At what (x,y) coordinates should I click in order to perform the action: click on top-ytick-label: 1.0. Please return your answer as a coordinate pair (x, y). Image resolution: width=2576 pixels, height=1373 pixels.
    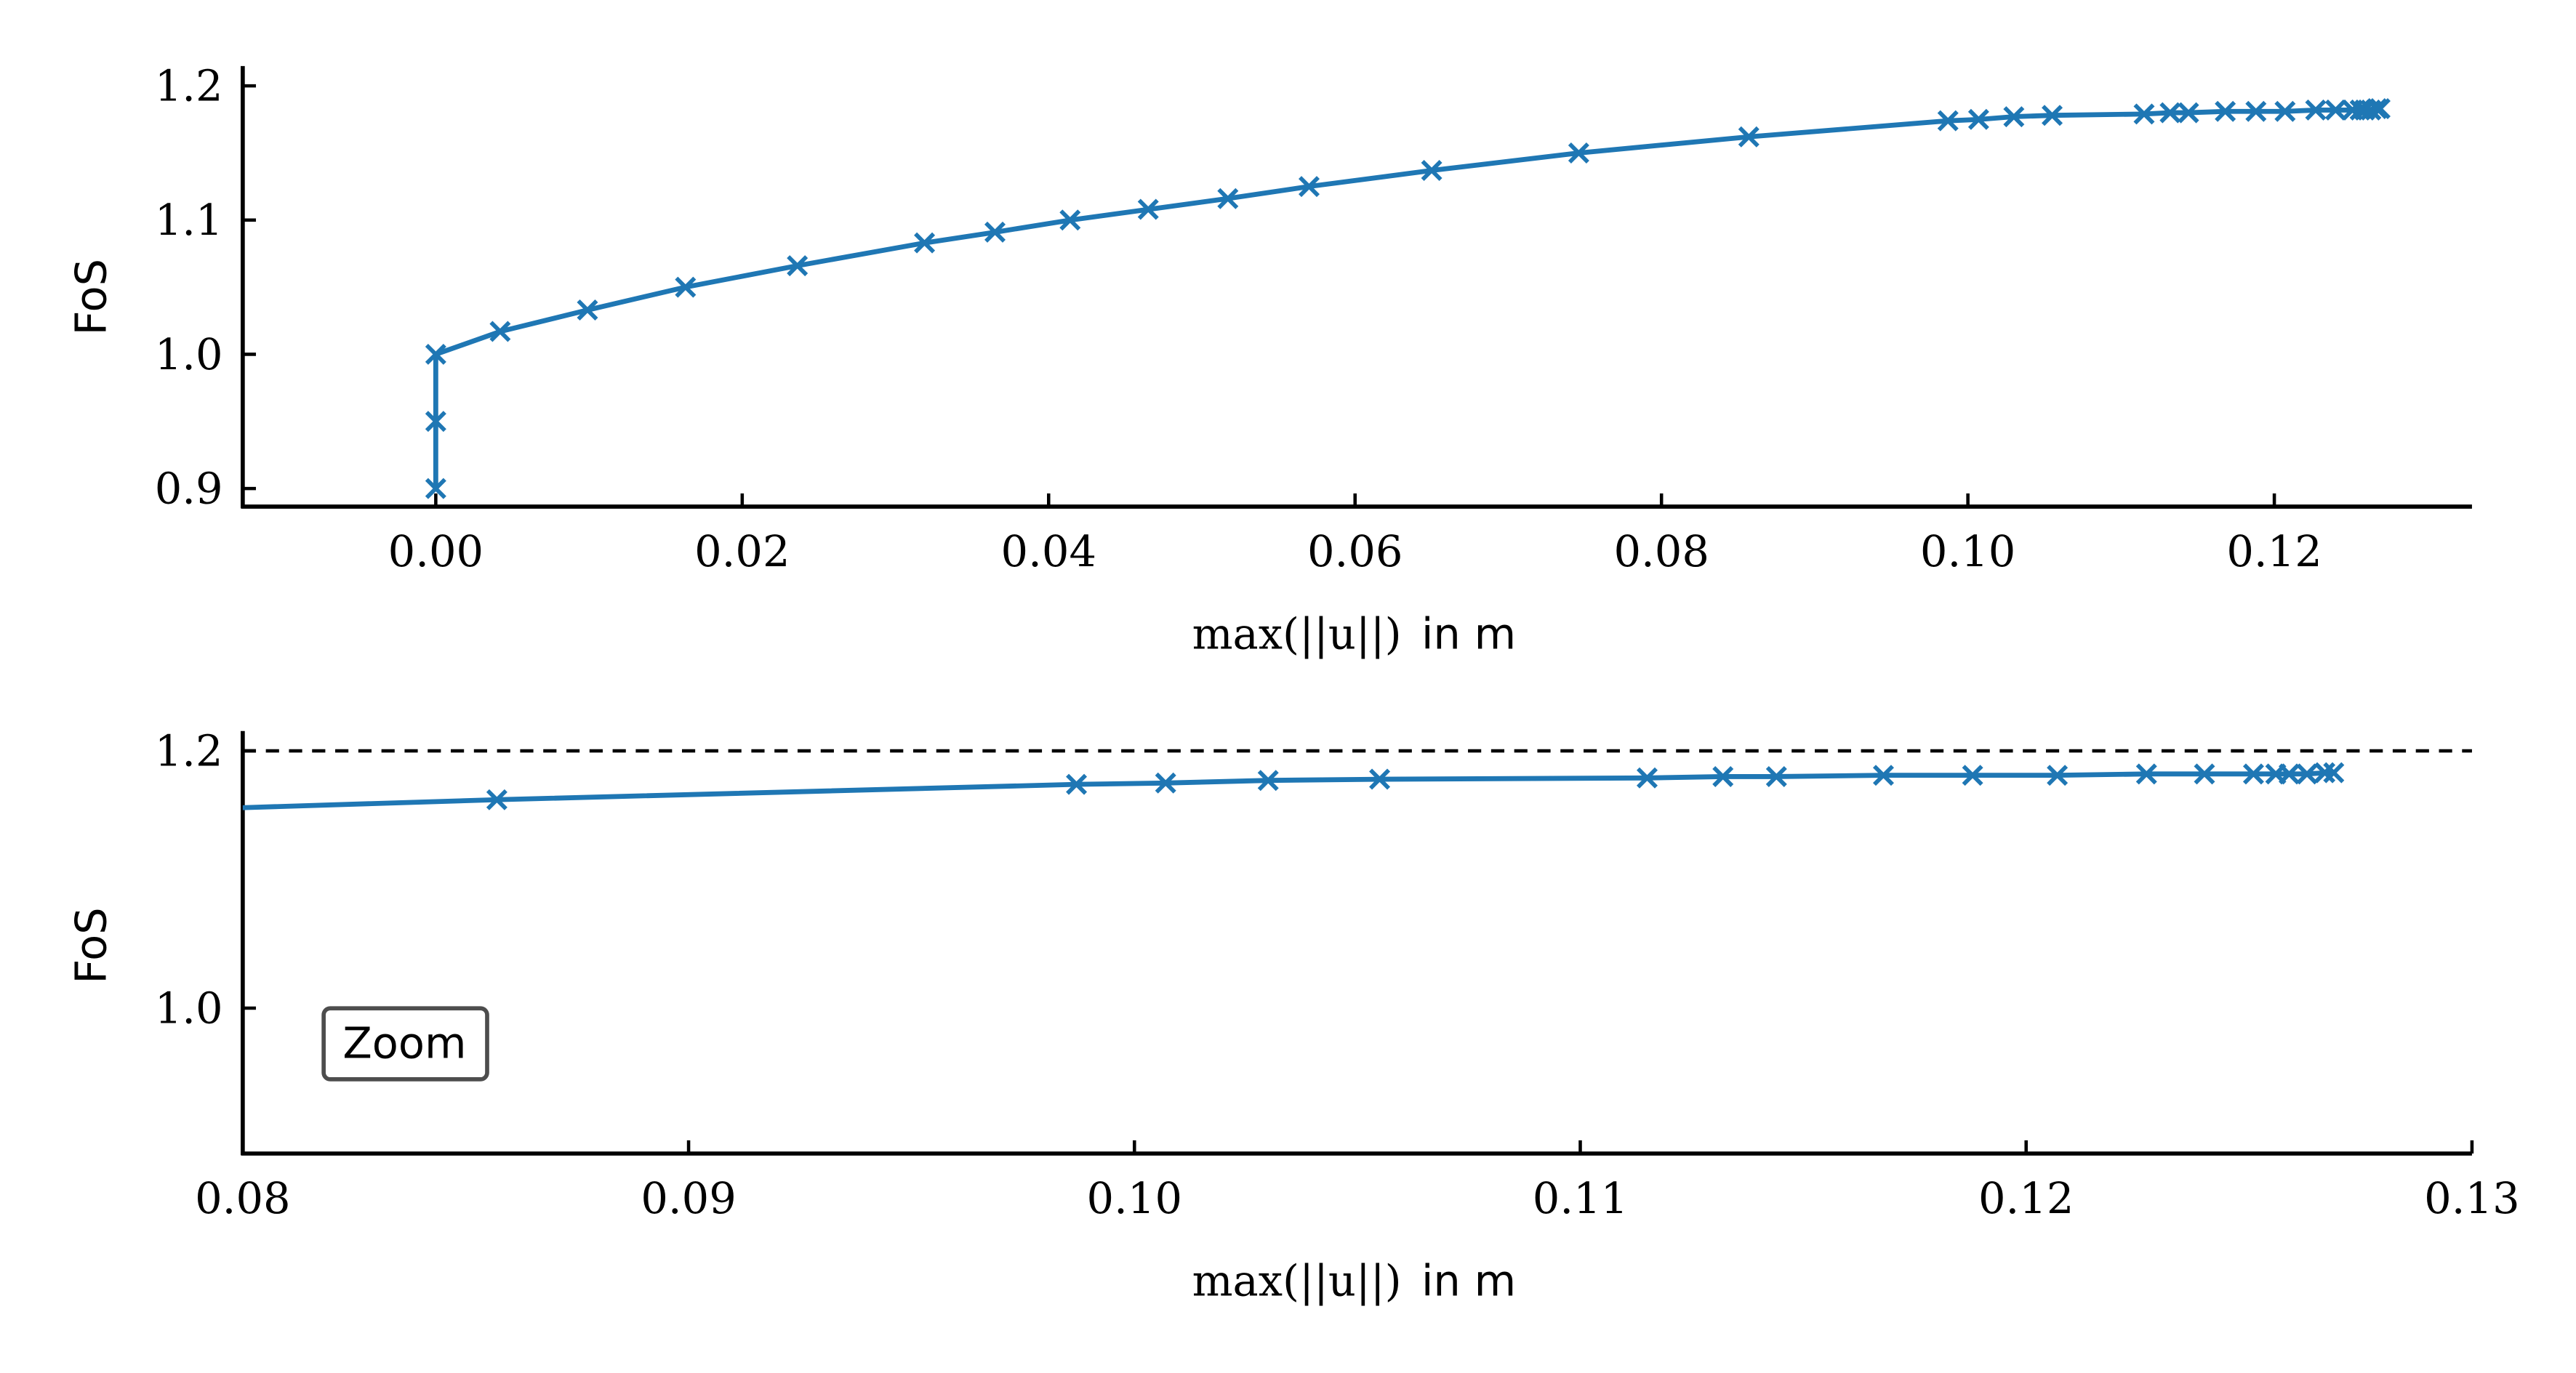
    Looking at the image, I should click on (189, 354).